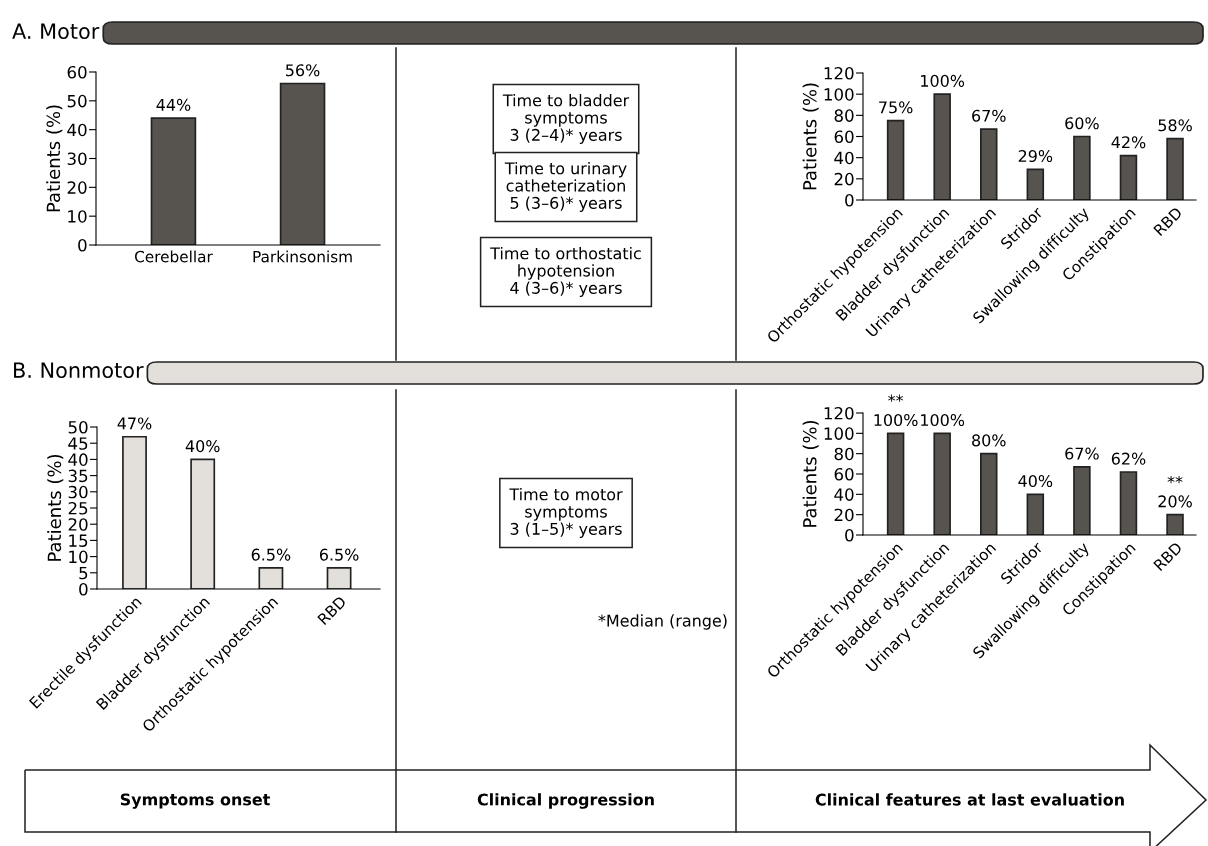  Describe the element at coordinates (78, 540) in the screenshot. I see `y-tick-label: 15` at that location.